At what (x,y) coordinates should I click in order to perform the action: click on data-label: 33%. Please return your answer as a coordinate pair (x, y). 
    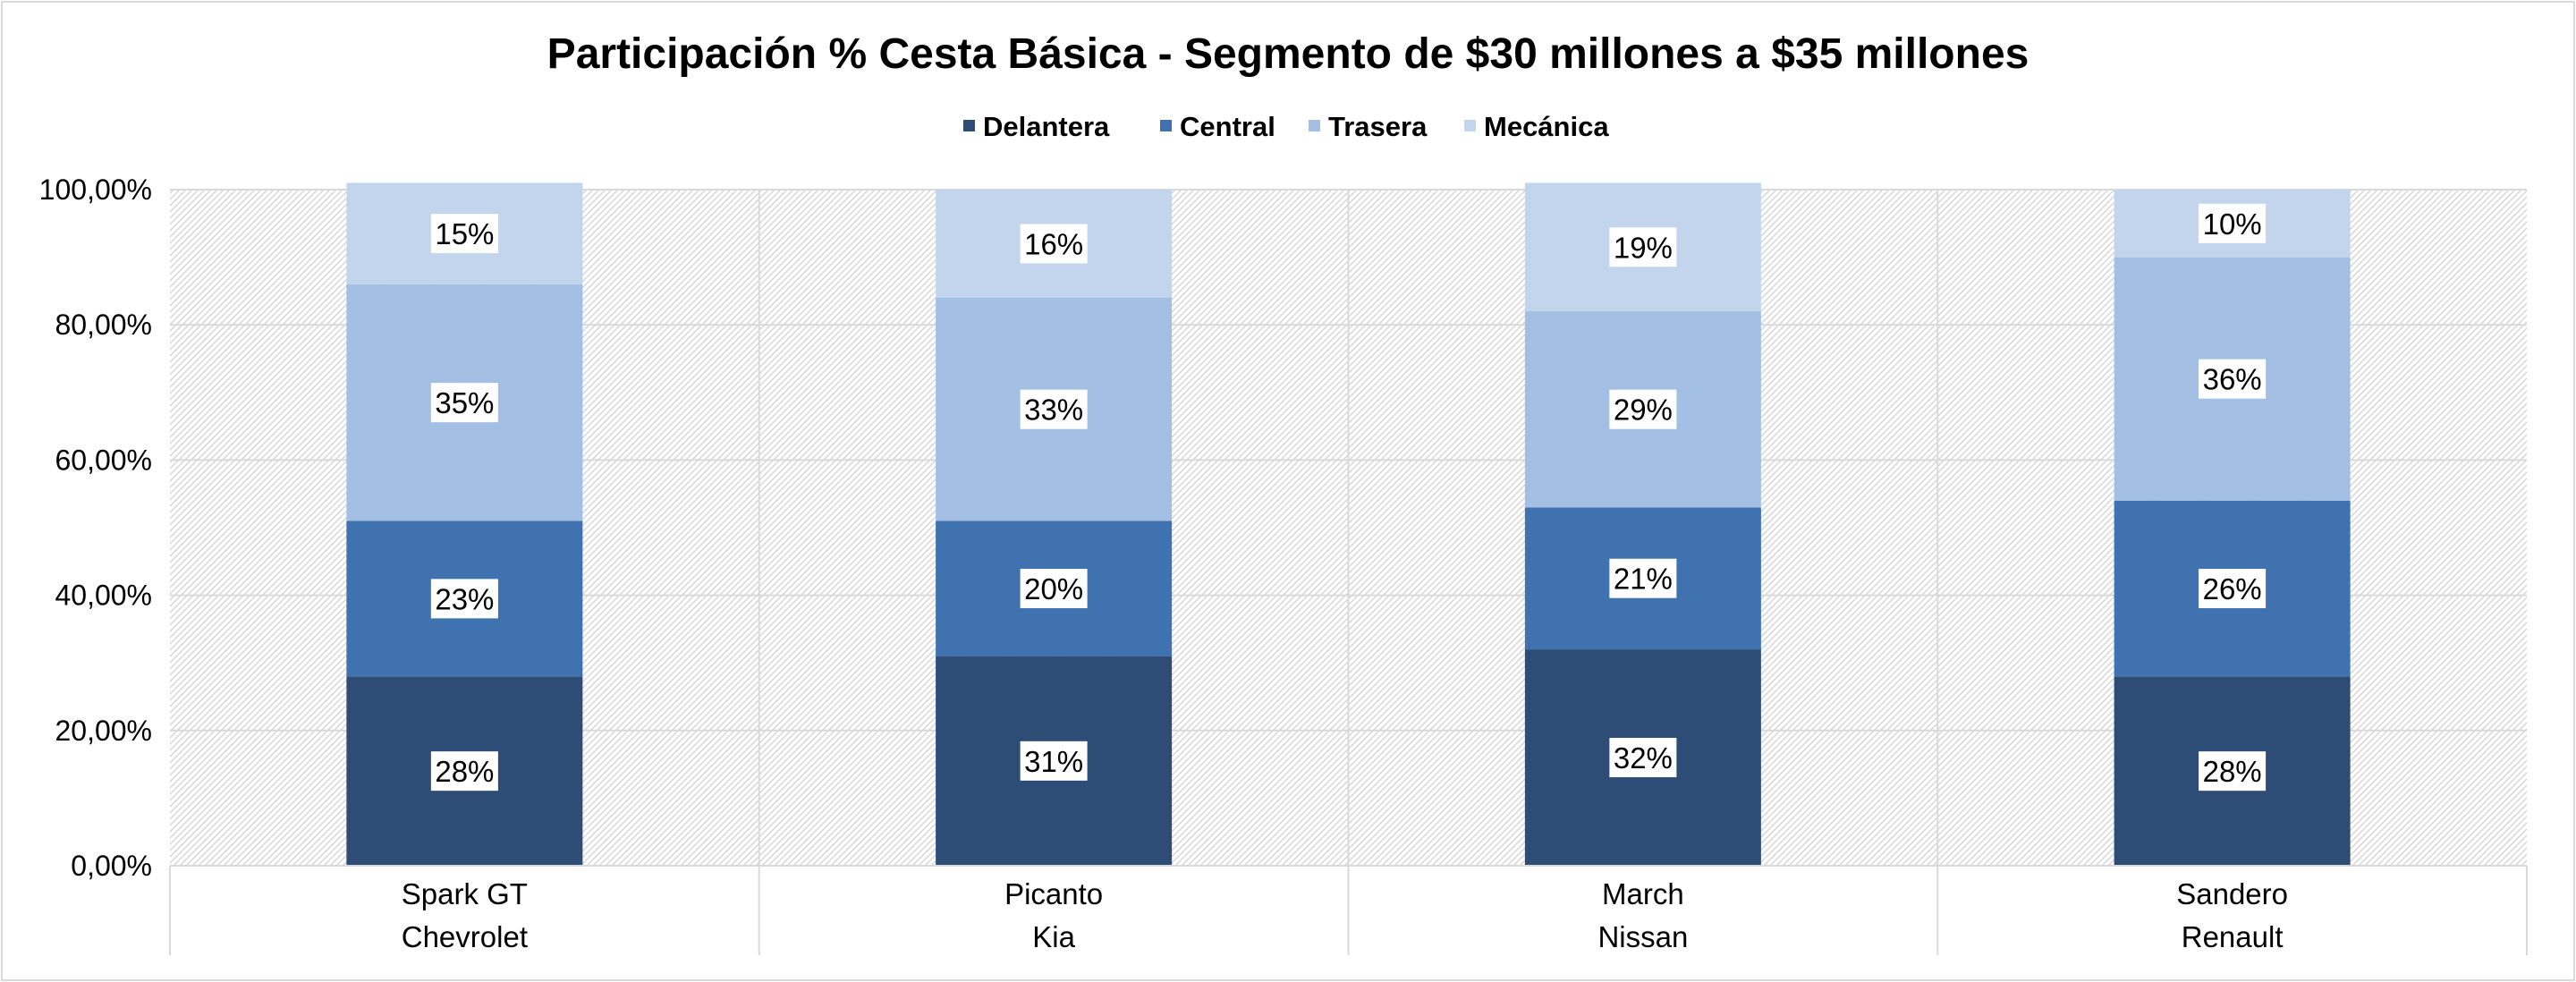
    Looking at the image, I should click on (1053, 410).